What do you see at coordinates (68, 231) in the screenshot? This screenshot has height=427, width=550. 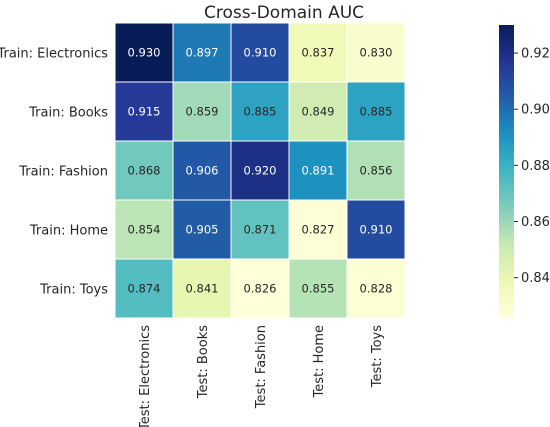 I see `row-label: Train: Home` at bounding box center [68, 231].